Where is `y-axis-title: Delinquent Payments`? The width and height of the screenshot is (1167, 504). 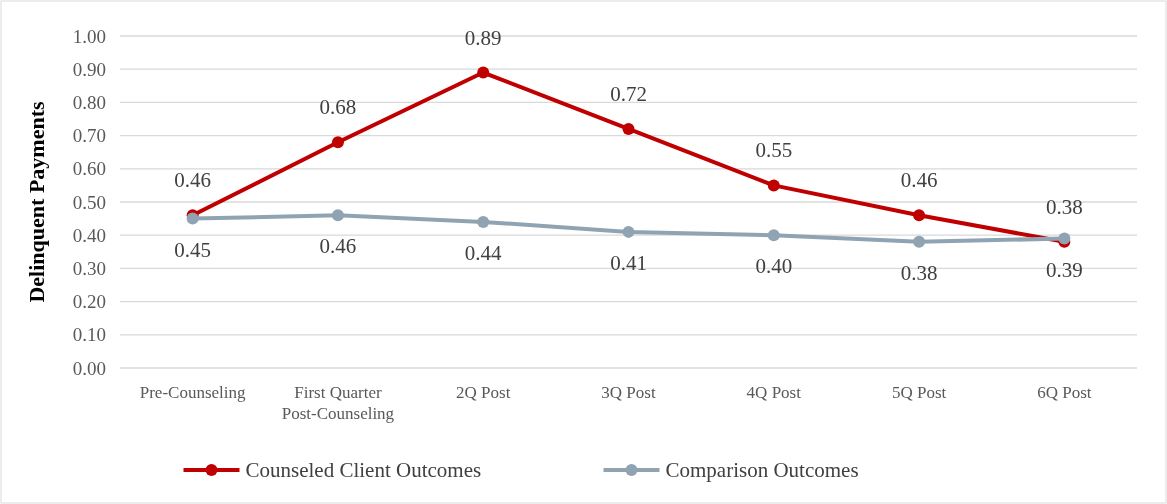
y-axis-title: Delinquent Payments is located at coordinates (36, 202).